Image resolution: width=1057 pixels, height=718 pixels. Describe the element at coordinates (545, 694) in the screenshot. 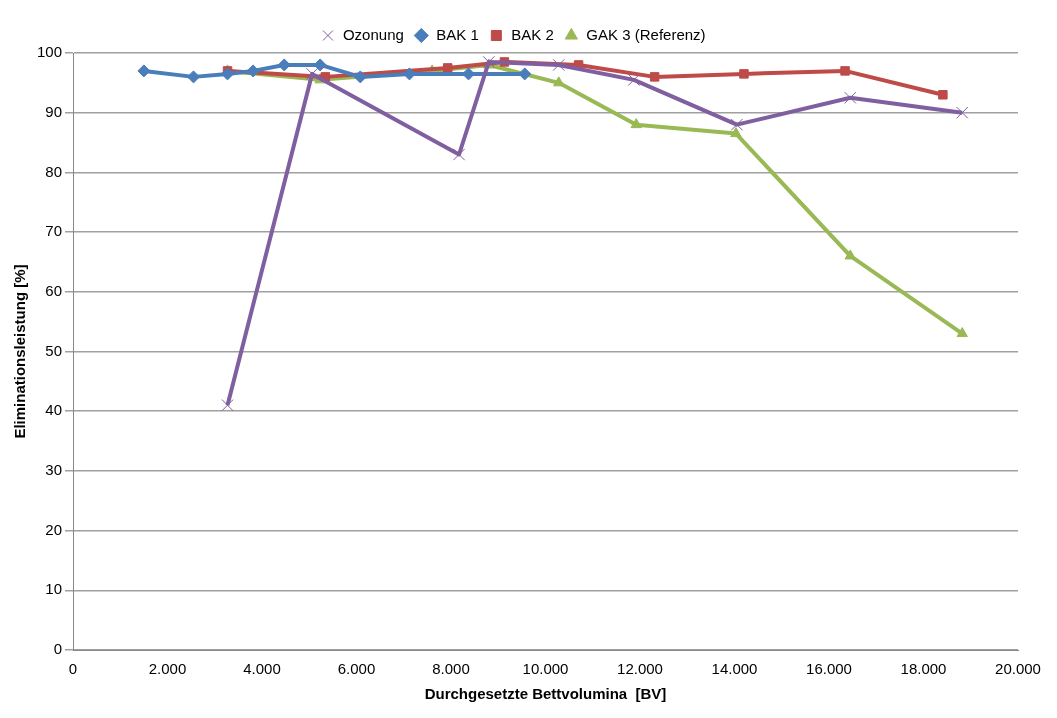

I see `x-axis-title: Durchgesetzte Bettvolumina [BV]` at that location.